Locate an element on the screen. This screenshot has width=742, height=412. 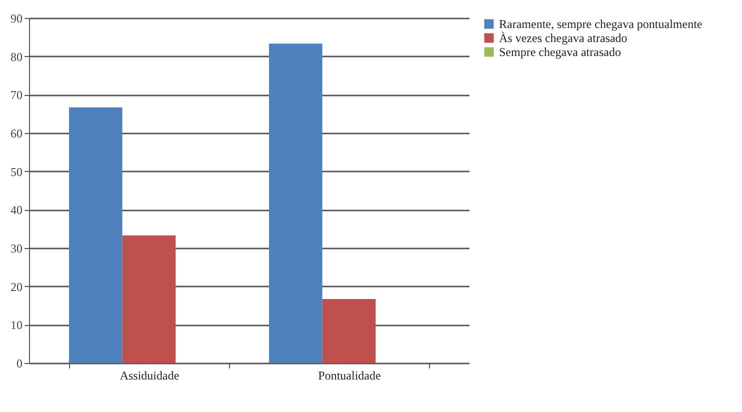
legend-label: Às vezes chegava atrasado is located at coordinates (563, 38).